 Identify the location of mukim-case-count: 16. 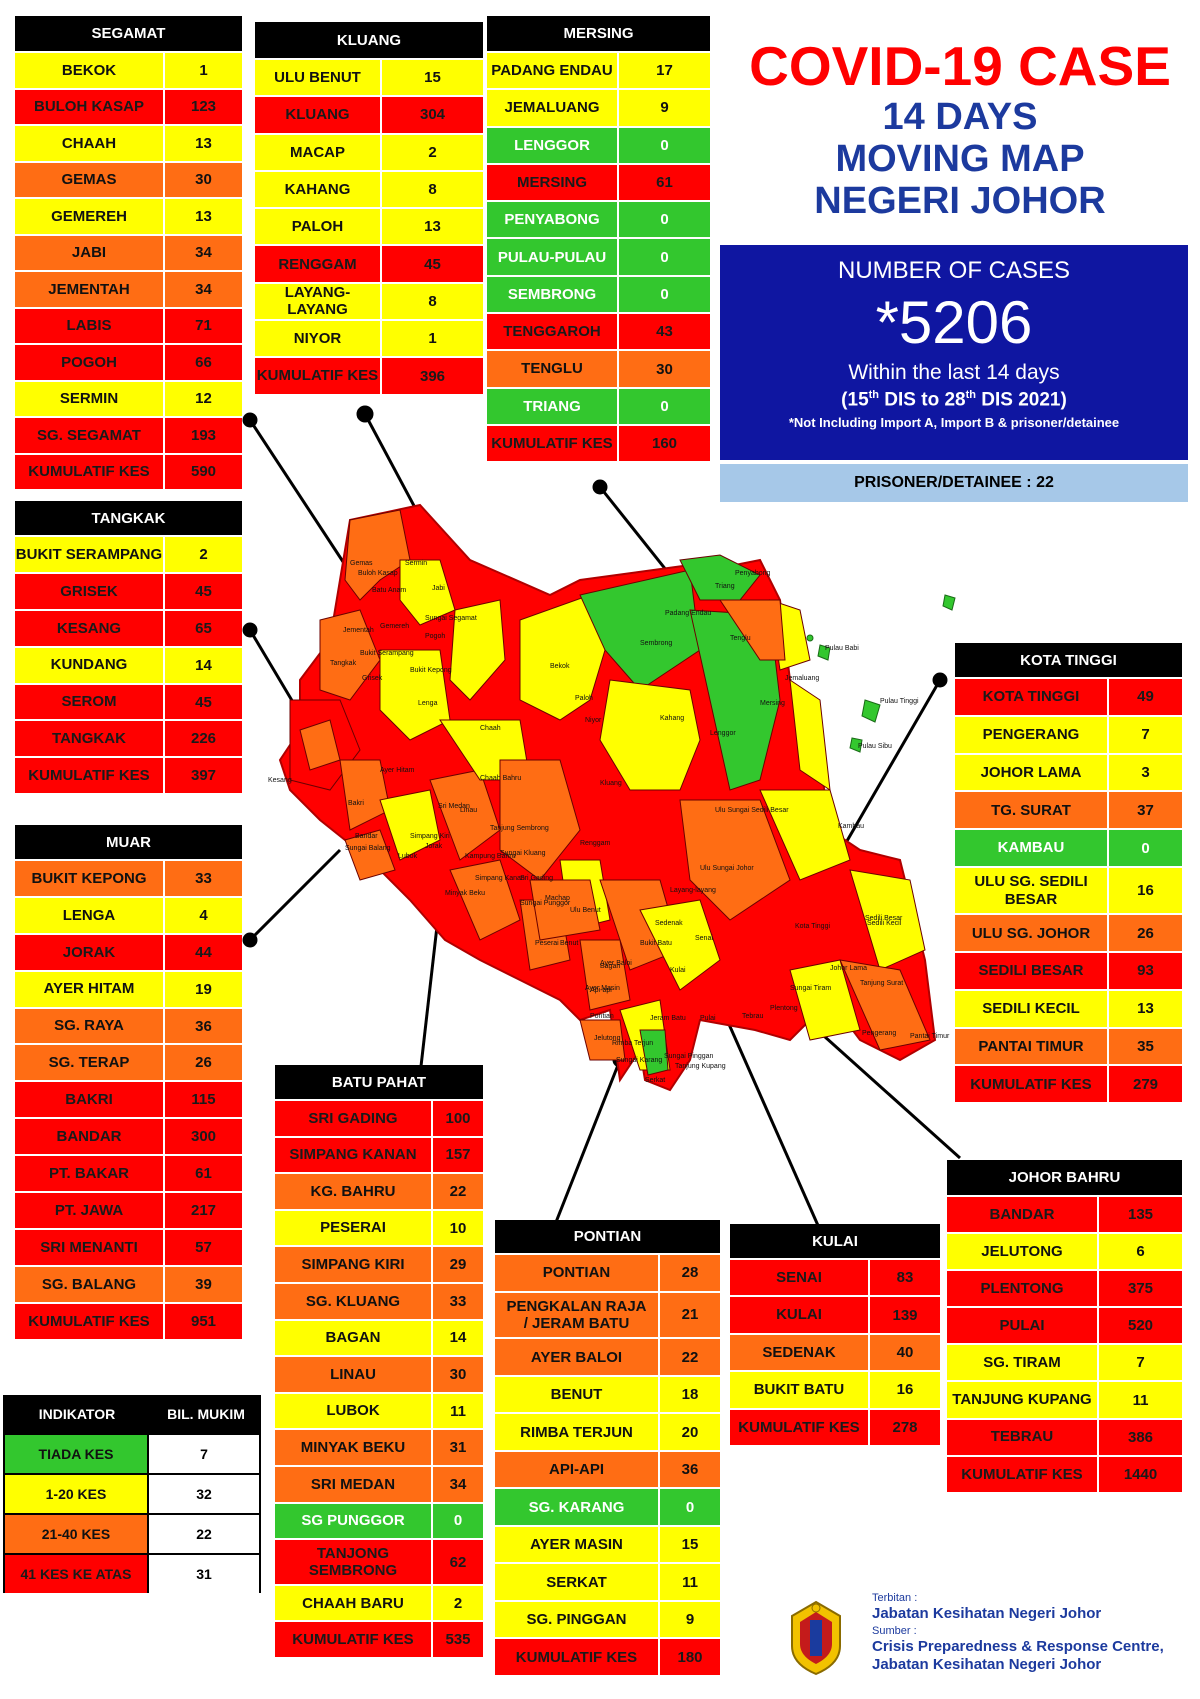
(1145, 891).